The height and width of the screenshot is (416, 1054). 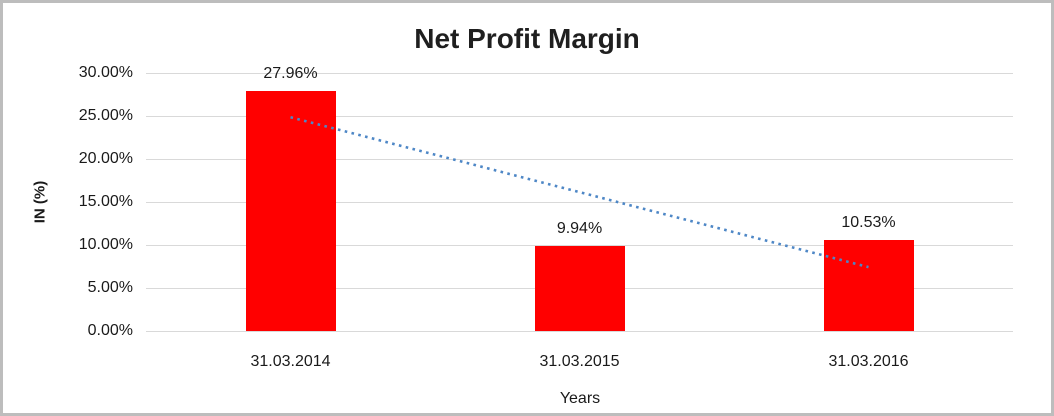 What do you see at coordinates (290, 361) in the screenshot?
I see `category-label: 31.03.2014` at bounding box center [290, 361].